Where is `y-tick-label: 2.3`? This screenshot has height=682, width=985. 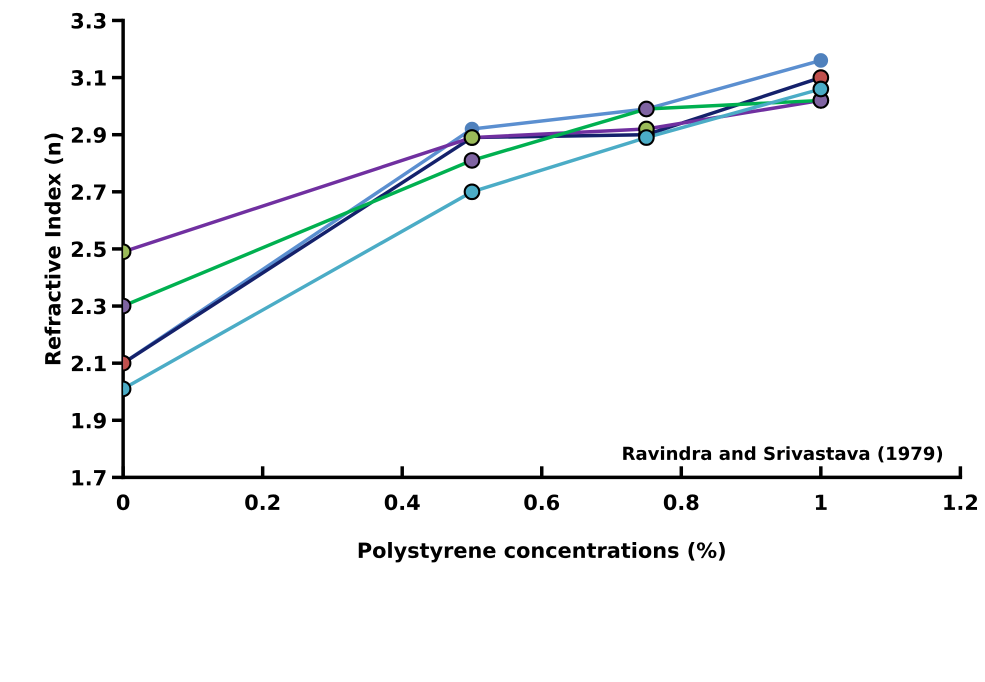
y-tick-label: 2.3 is located at coordinates (89, 306).